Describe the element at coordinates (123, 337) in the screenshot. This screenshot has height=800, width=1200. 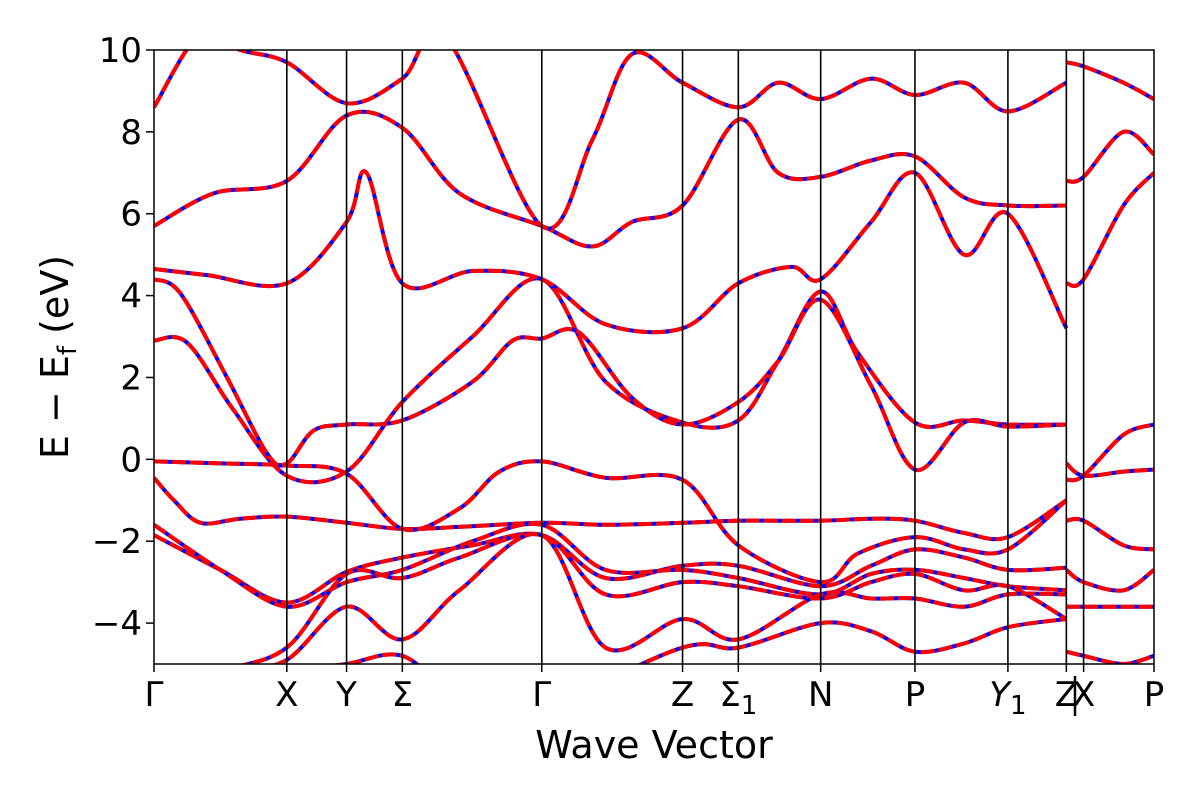
I see `y-axis-ticks: −4 −2 0 2 4 6 8 10` at that location.